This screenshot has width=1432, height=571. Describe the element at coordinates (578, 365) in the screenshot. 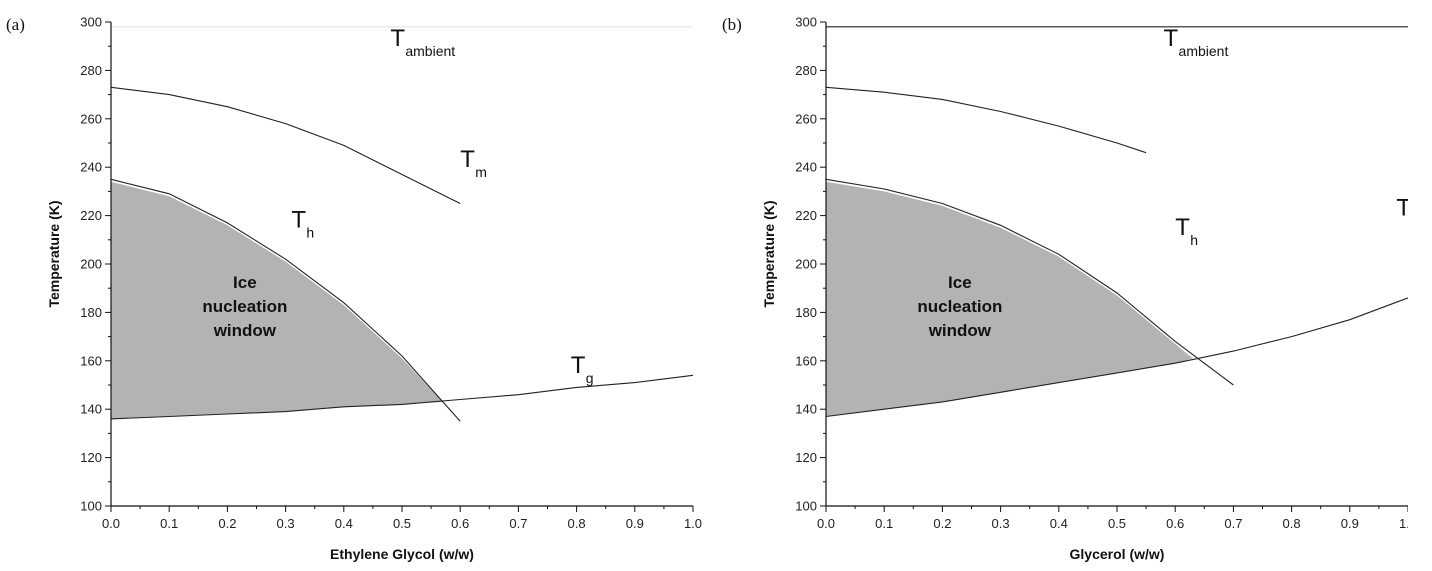

I see `annotation-Tg: T` at that location.